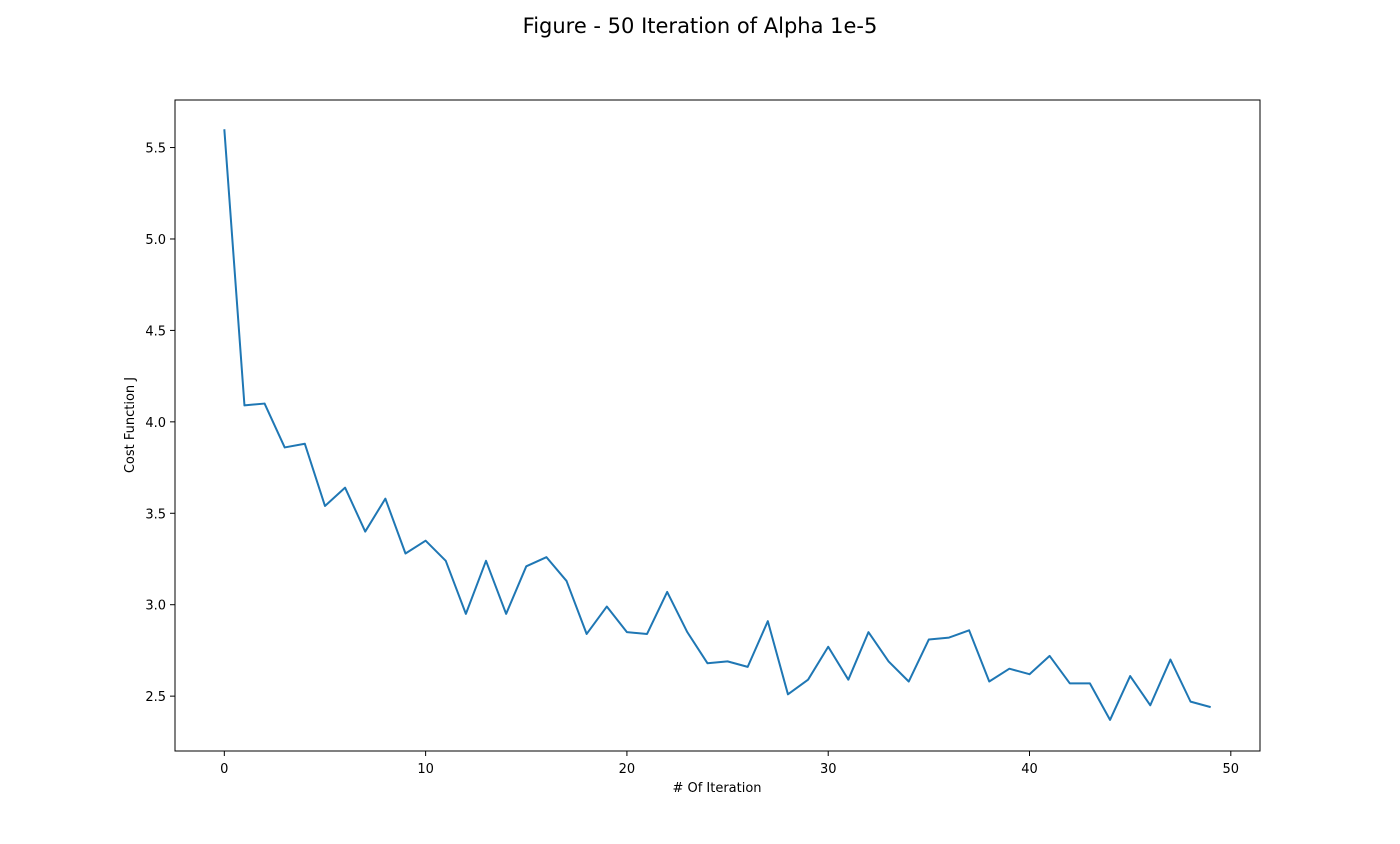 This screenshot has width=1400, height=844. Describe the element at coordinates (1029, 769) in the screenshot. I see `x-tick-label: 40` at that location.